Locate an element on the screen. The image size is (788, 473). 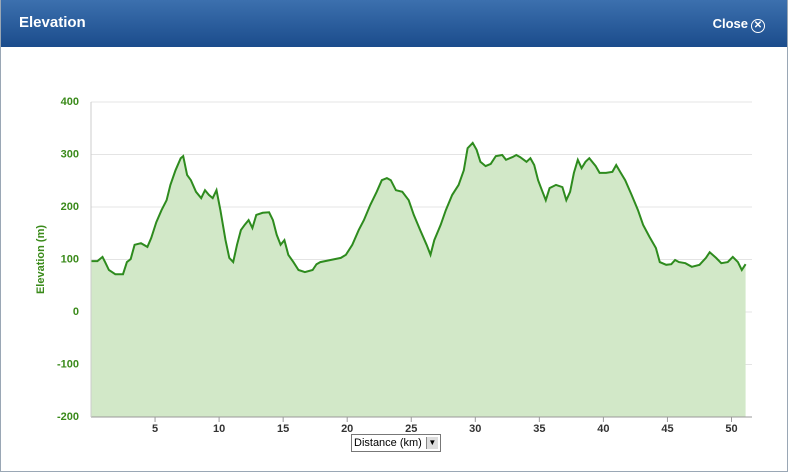
x-tick-label: 40 is located at coordinates (603, 429).